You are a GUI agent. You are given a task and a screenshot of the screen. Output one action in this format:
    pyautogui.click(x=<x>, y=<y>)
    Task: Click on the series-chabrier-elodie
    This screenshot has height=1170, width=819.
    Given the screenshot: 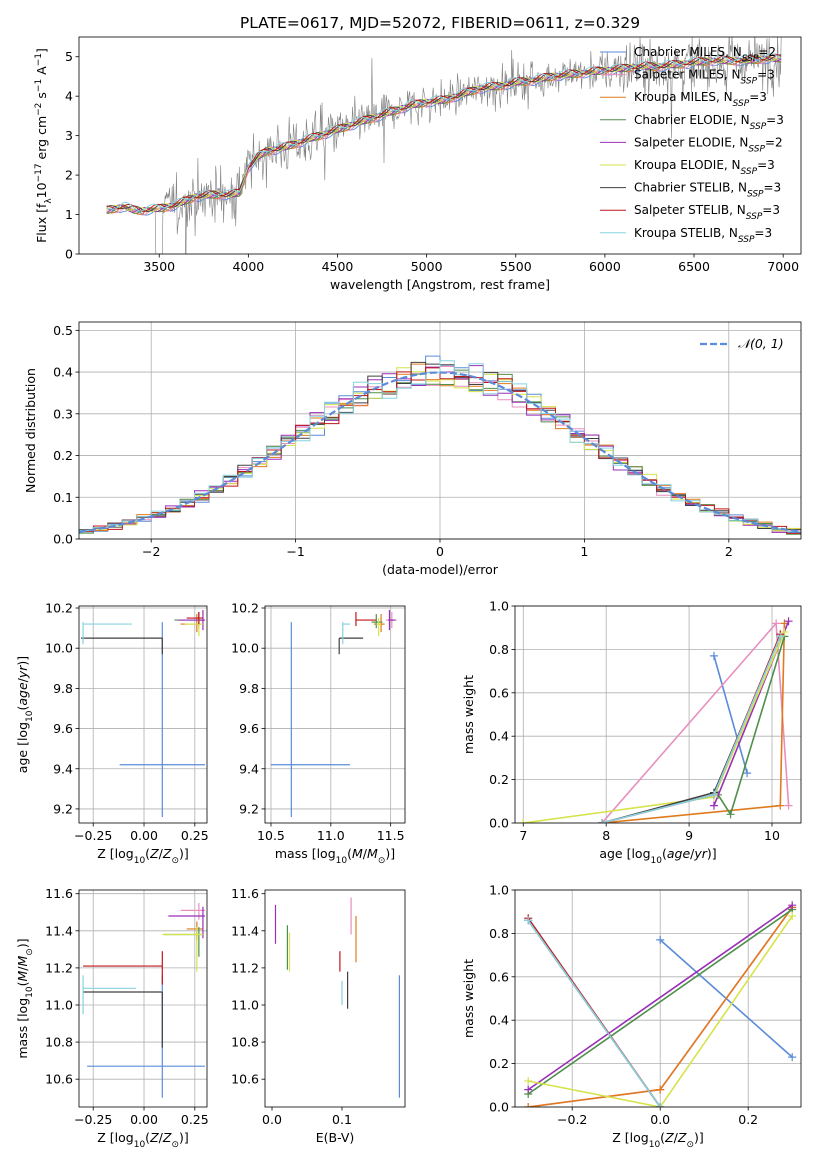 What is the action you would take?
    pyautogui.click(x=751, y=725)
    